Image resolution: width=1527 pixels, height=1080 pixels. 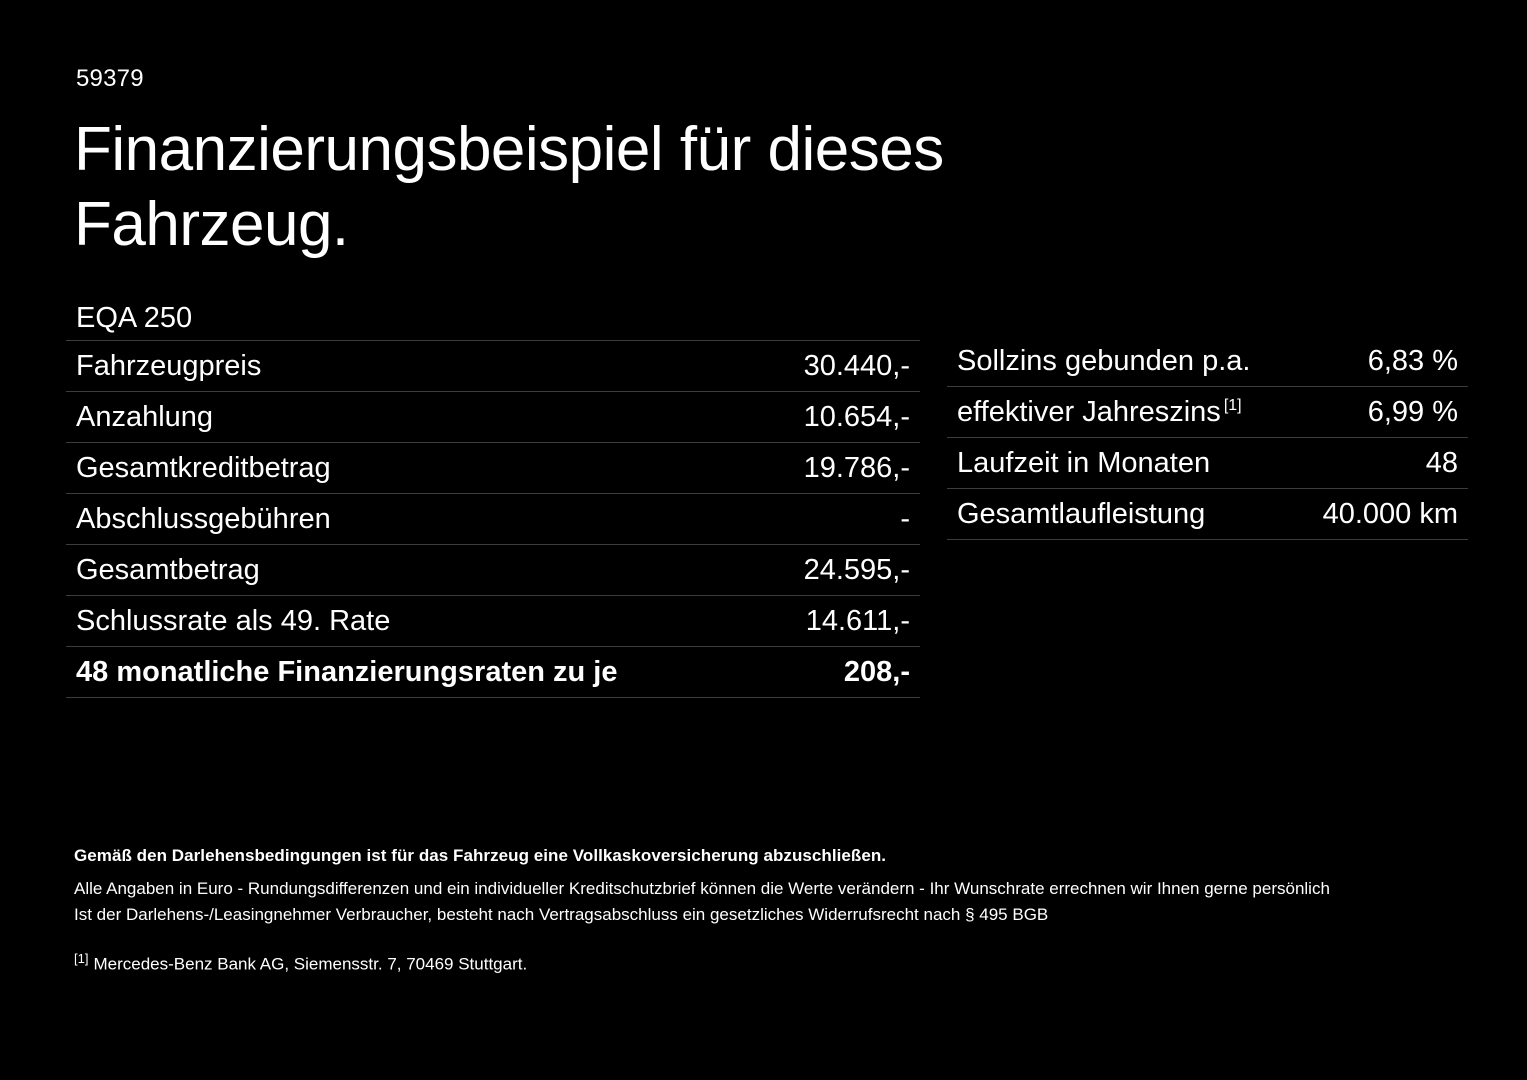 What do you see at coordinates (876, 672) in the screenshot?
I see `row-value: 208,-` at bounding box center [876, 672].